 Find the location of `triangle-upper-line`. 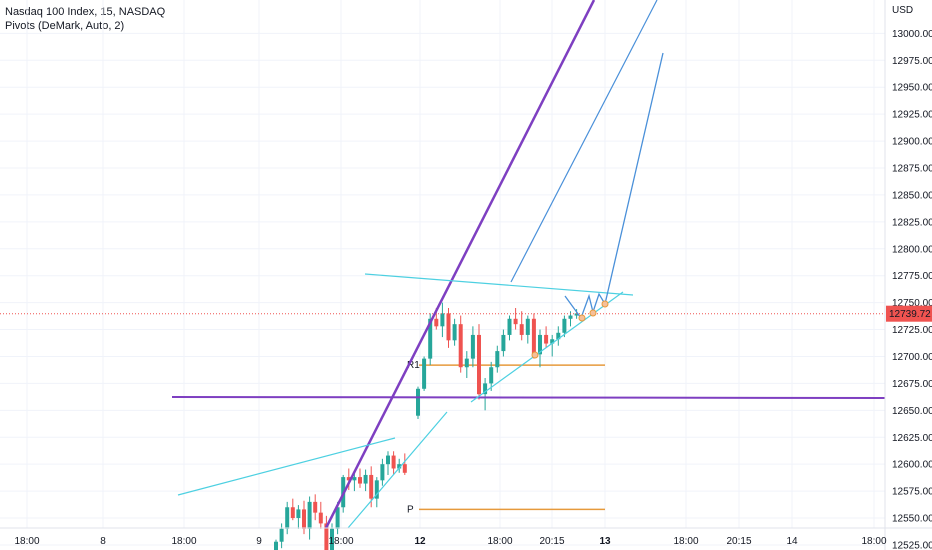

triangle-upper-line is located at coordinates (499, 284).